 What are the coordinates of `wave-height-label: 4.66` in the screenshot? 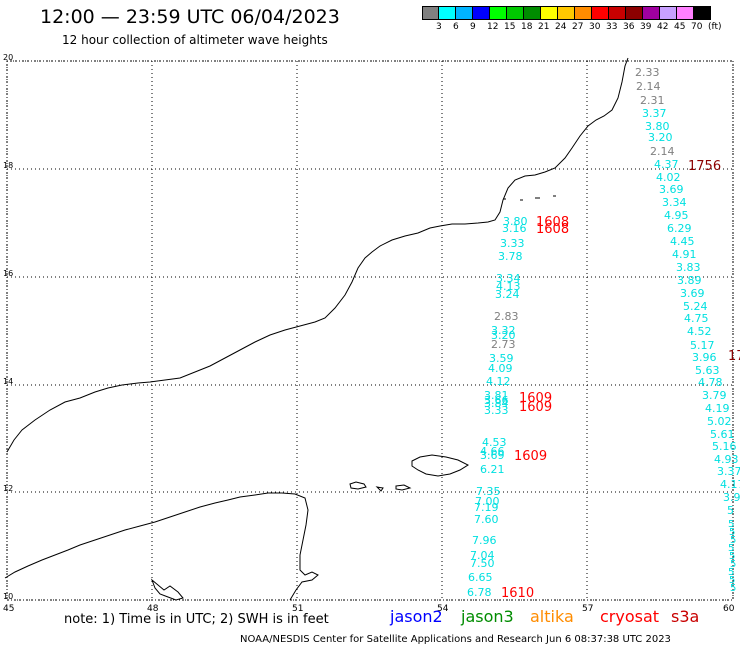 It's located at (492, 451).